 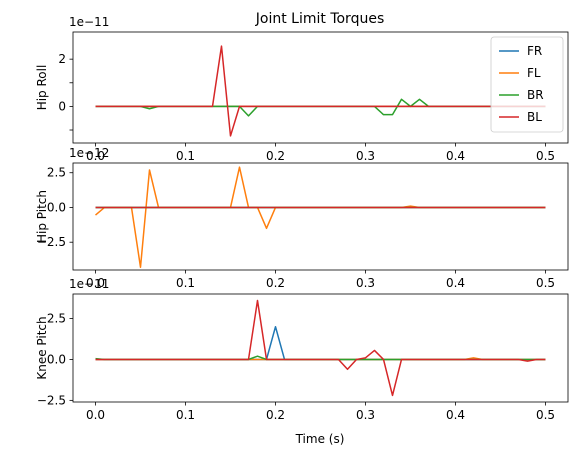 What do you see at coordinates (42, 88) in the screenshot?
I see `y-axis-label: Hip Roll` at bounding box center [42, 88].